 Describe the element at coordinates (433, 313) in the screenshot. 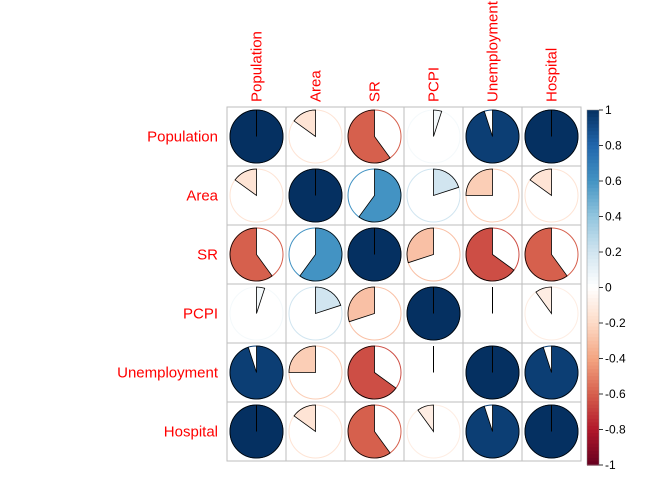

I see `cell-PCPI-PCPI` at that location.